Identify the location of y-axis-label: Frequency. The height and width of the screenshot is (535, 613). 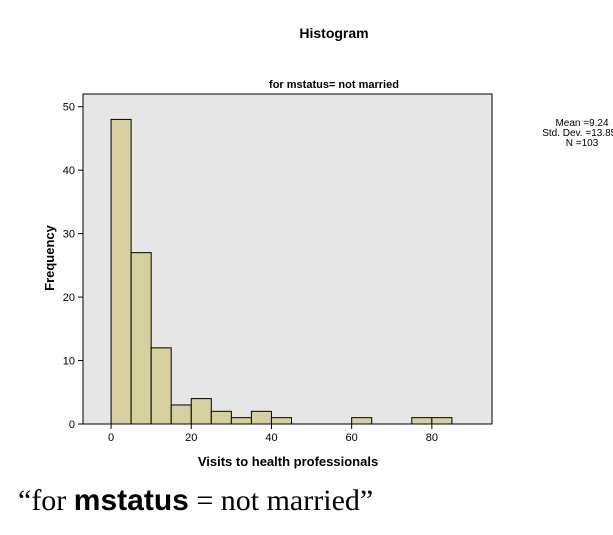
(49, 257).